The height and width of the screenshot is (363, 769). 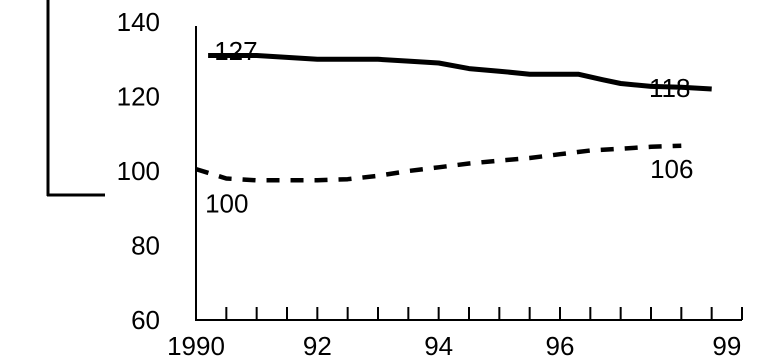 What do you see at coordinates (138, 97) in the screenshot?
I see `y-tick-label: 120` at bounding box center [138, 97].